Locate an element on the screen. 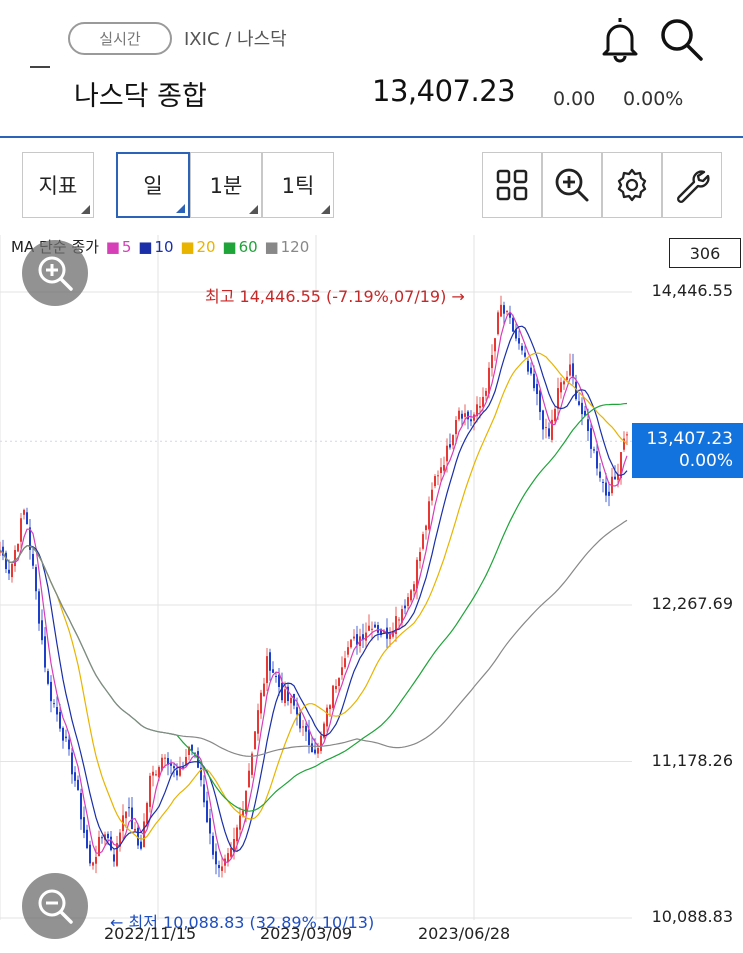 The height and width of the screenshot is (953, 743). chart-zoom-out-button is located at coordinates (55, 906).